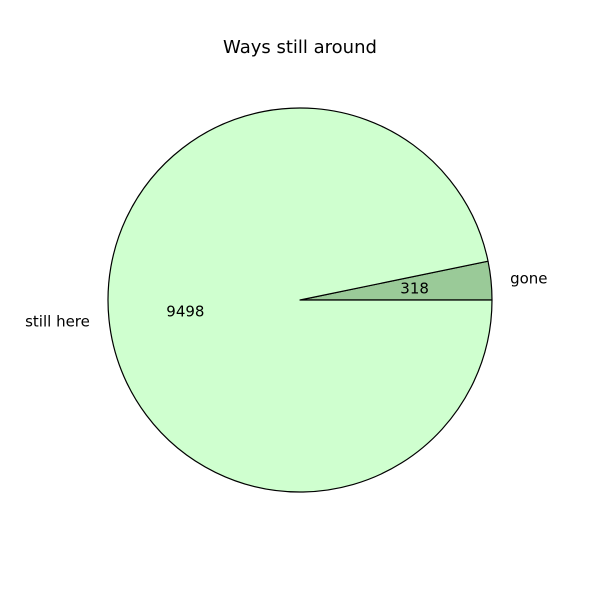 The image size is (600, 600). Describe the element at coordinates (300, 47) in the screenshot. I see `chart-title: Ways still around` at that location.